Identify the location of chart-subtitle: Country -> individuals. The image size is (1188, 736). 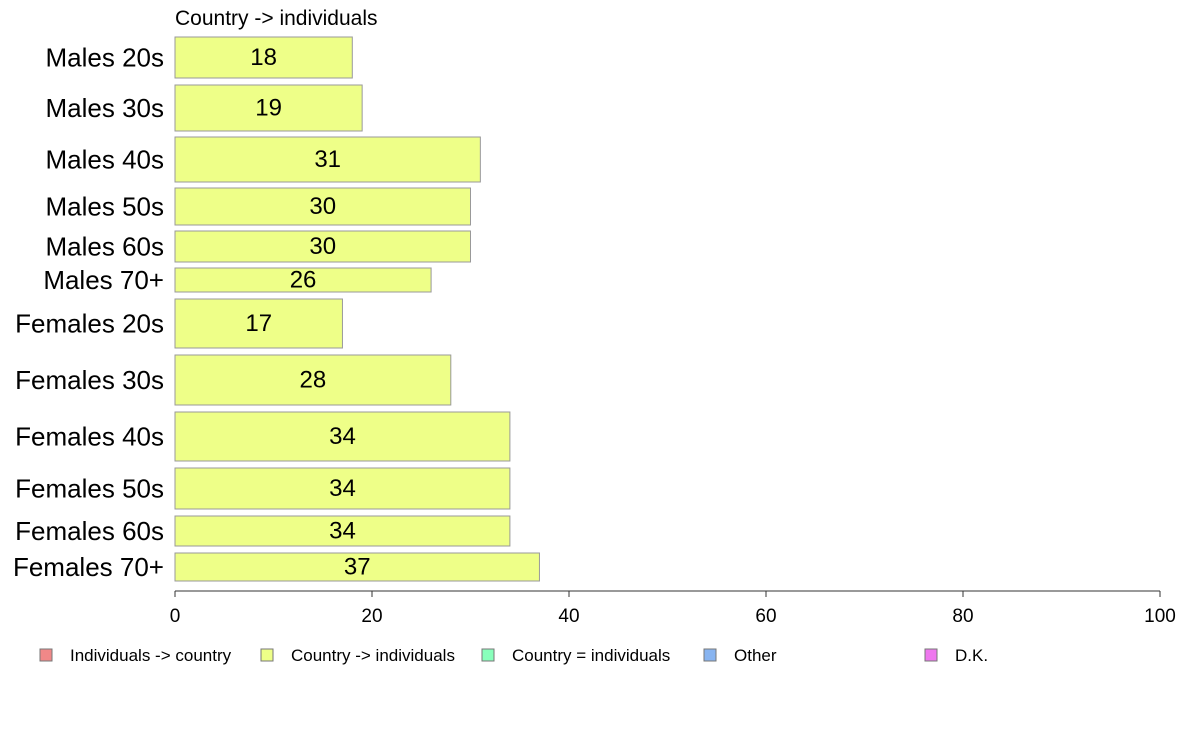
(276, 18).